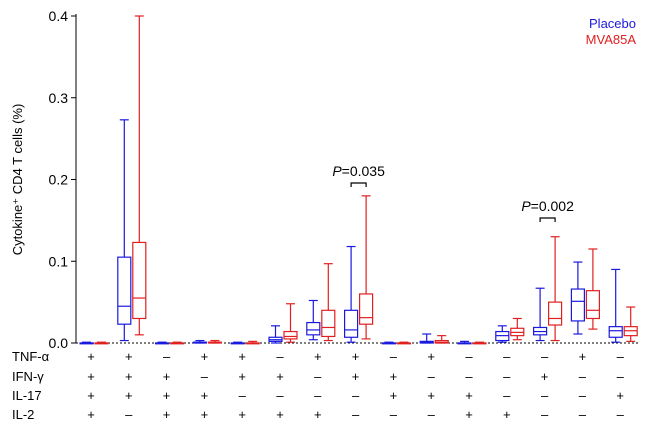 The height and width of the screenshot is (428, 646). Describe the element at coordinates (366, 309) in the screenshot. I see `mva85a-7-box` at that location.